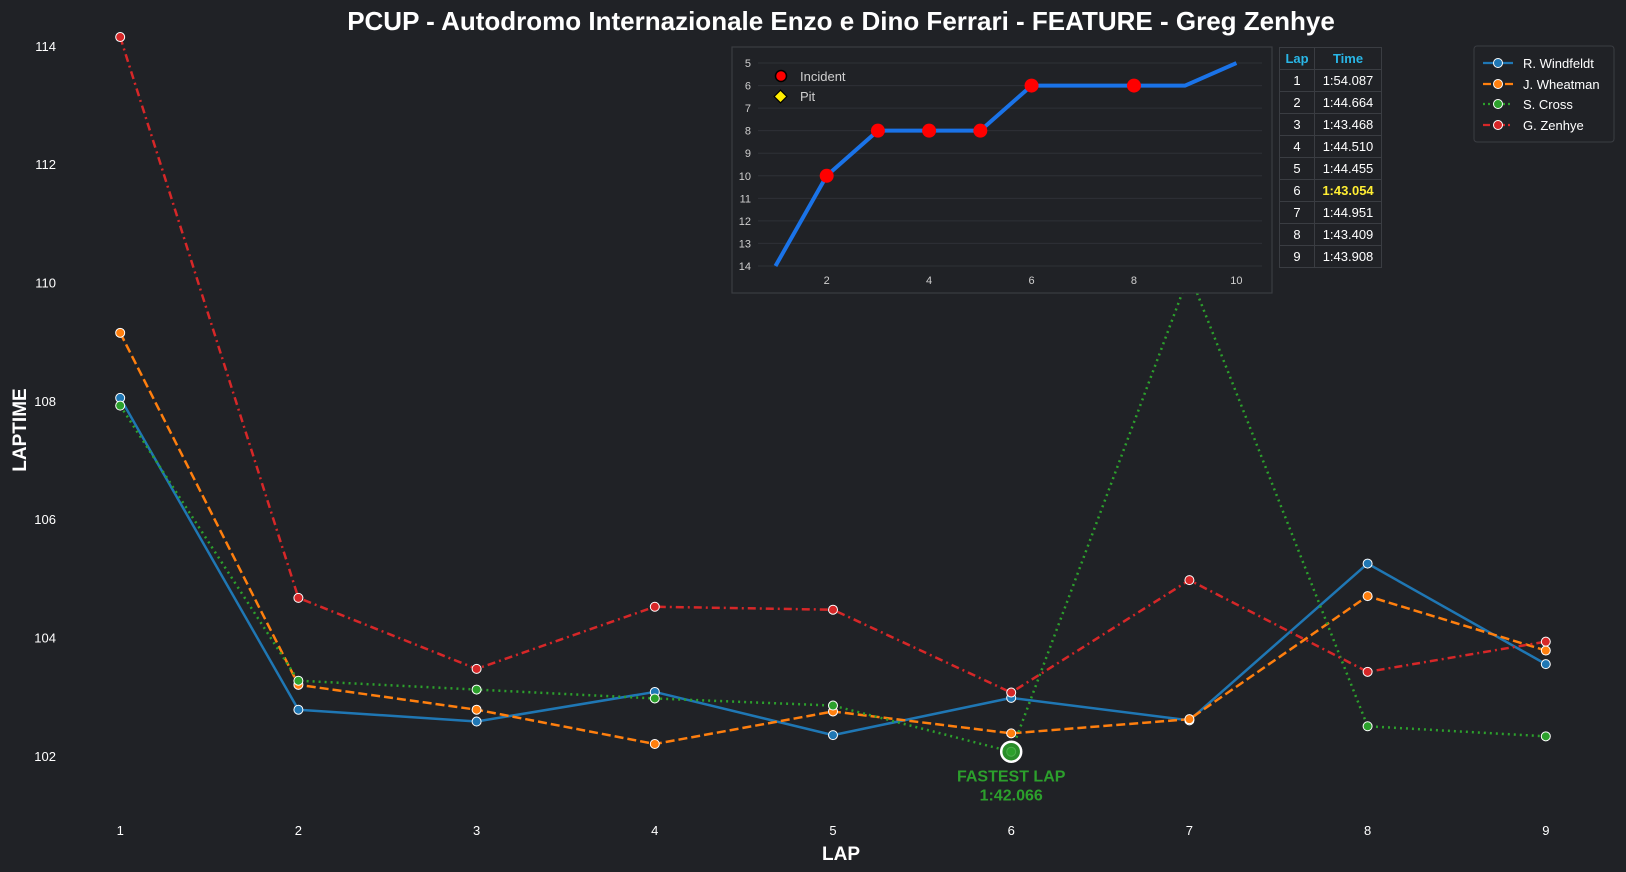 Image resolution: width=1626 pixels, height=872 pixels. I want to click on pit-legend-icon, so click(780, 96).